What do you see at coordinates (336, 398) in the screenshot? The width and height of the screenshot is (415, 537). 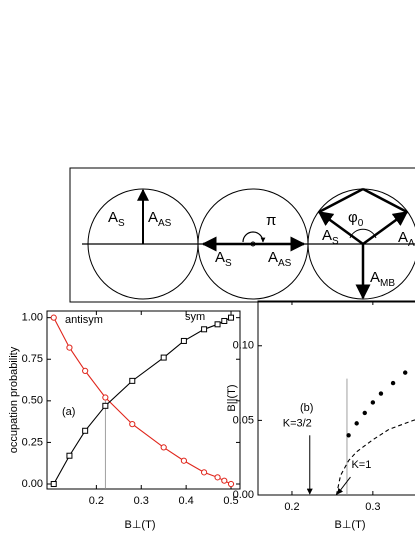 I see `plot-frame` at bounding box center [336, 398].